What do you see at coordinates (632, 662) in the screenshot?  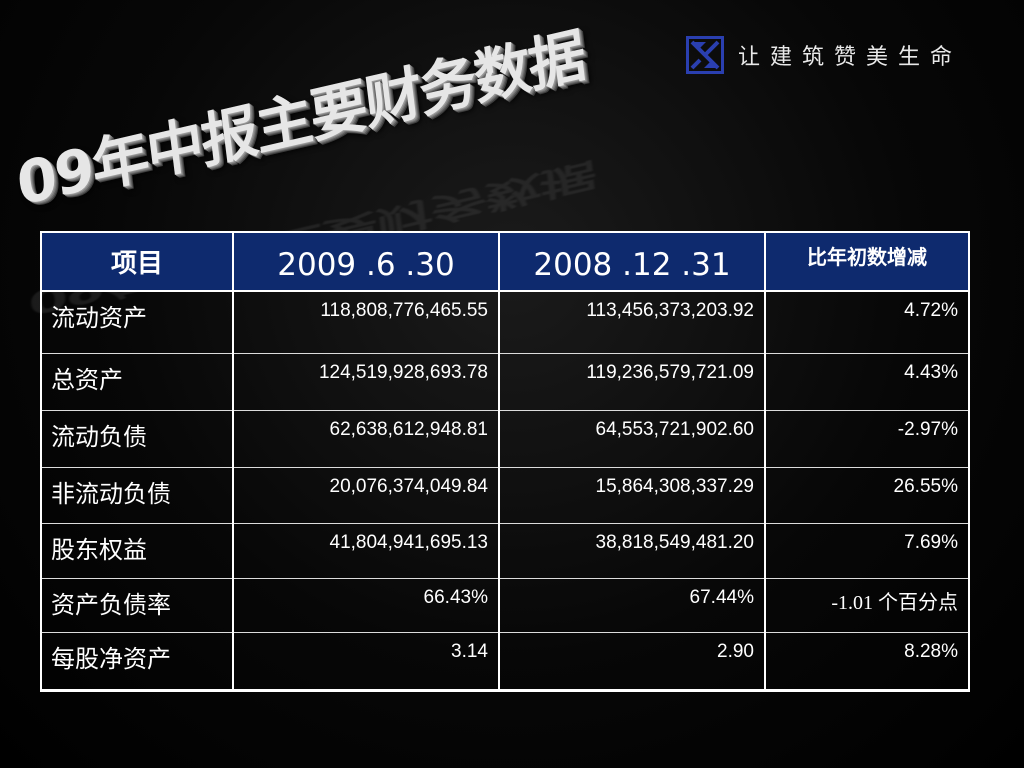 I see `value-2008: 2.90` at bounding box center [632, 662].